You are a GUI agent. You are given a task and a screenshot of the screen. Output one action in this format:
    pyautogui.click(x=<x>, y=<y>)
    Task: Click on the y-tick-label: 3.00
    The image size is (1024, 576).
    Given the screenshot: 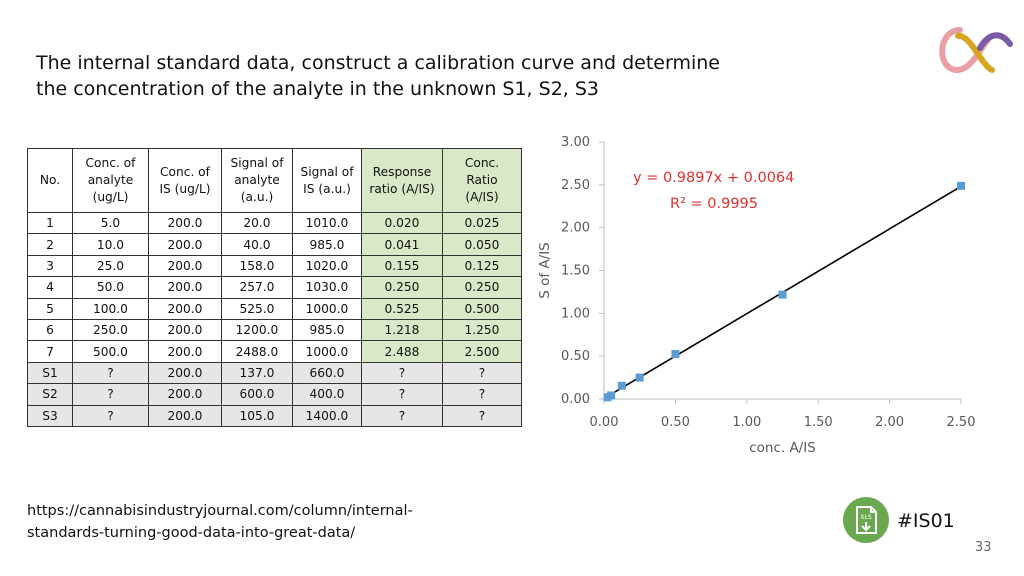 What is the action you would take?
    pyautogui.click(x=575, y=142)
    